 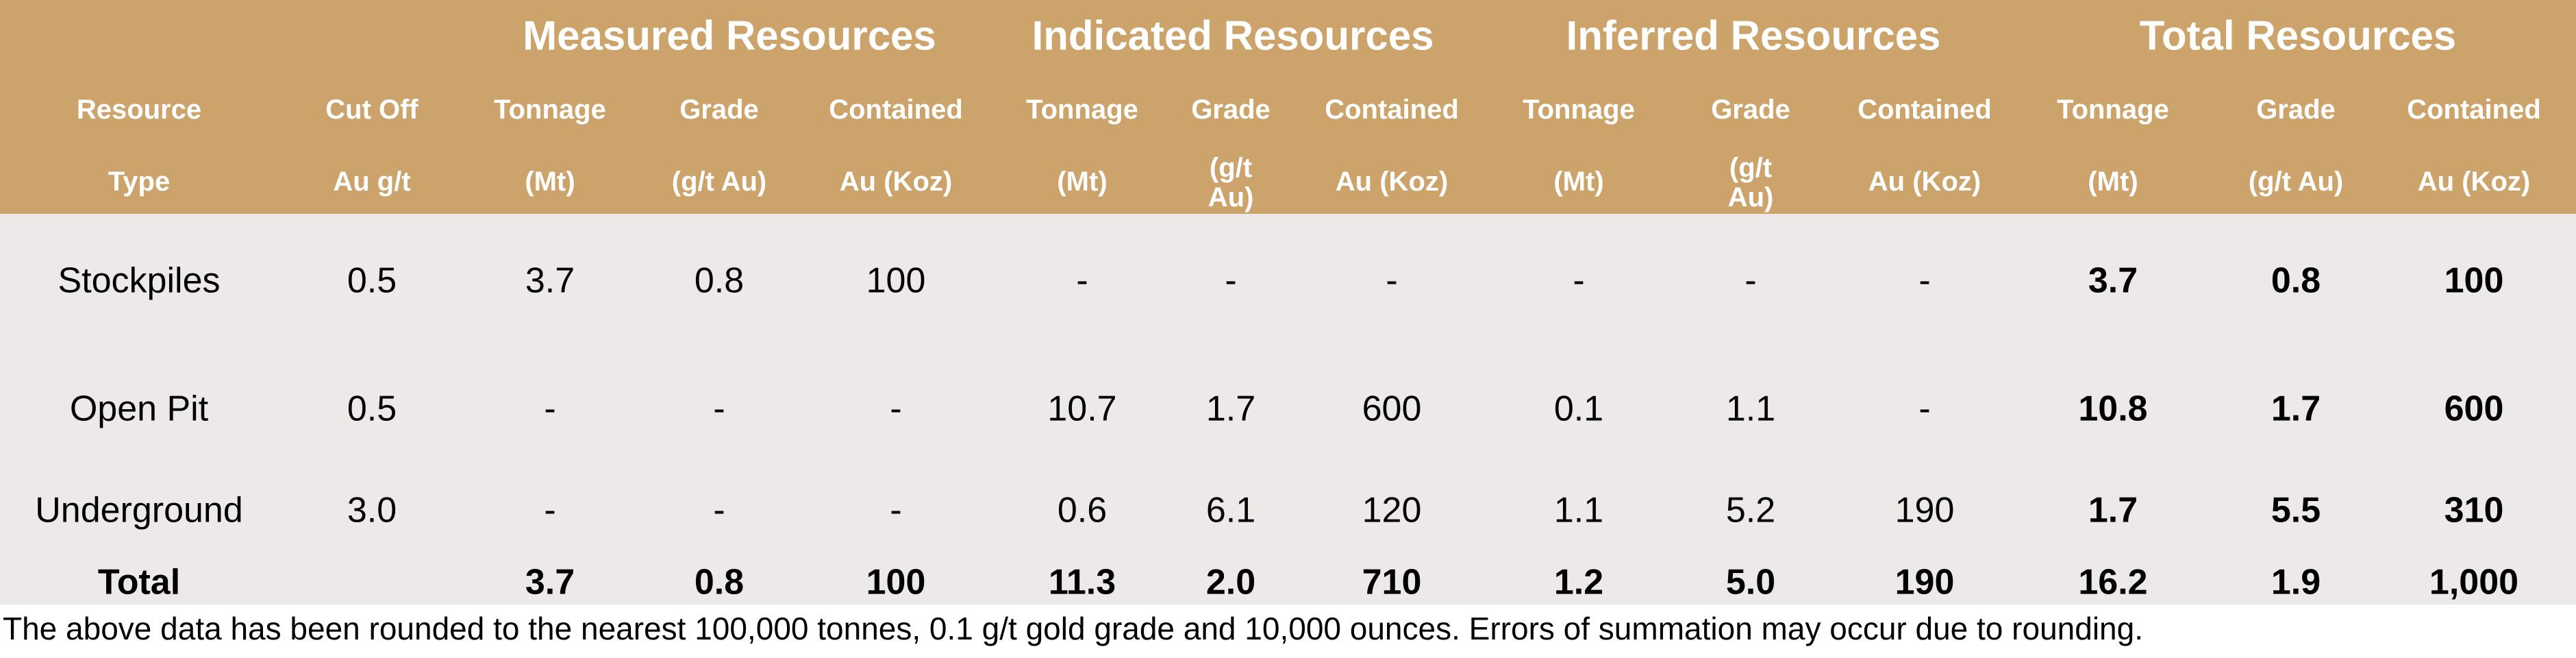 I want to click on total-cell: 5.0, so click(x=1750, y=582).